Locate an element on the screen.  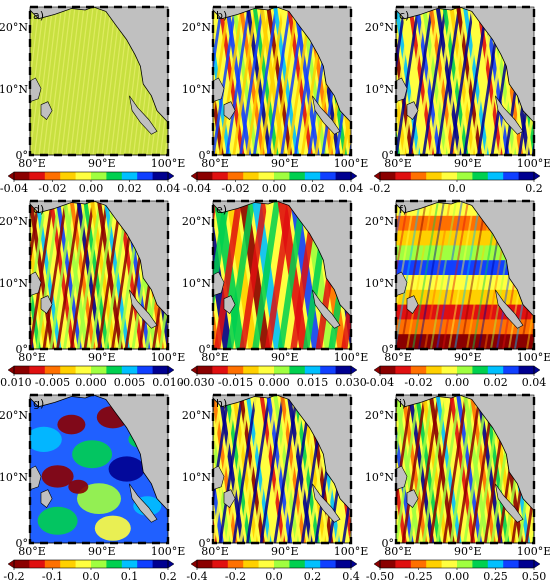
panel-label: e) is located at coordinates (221, 209).